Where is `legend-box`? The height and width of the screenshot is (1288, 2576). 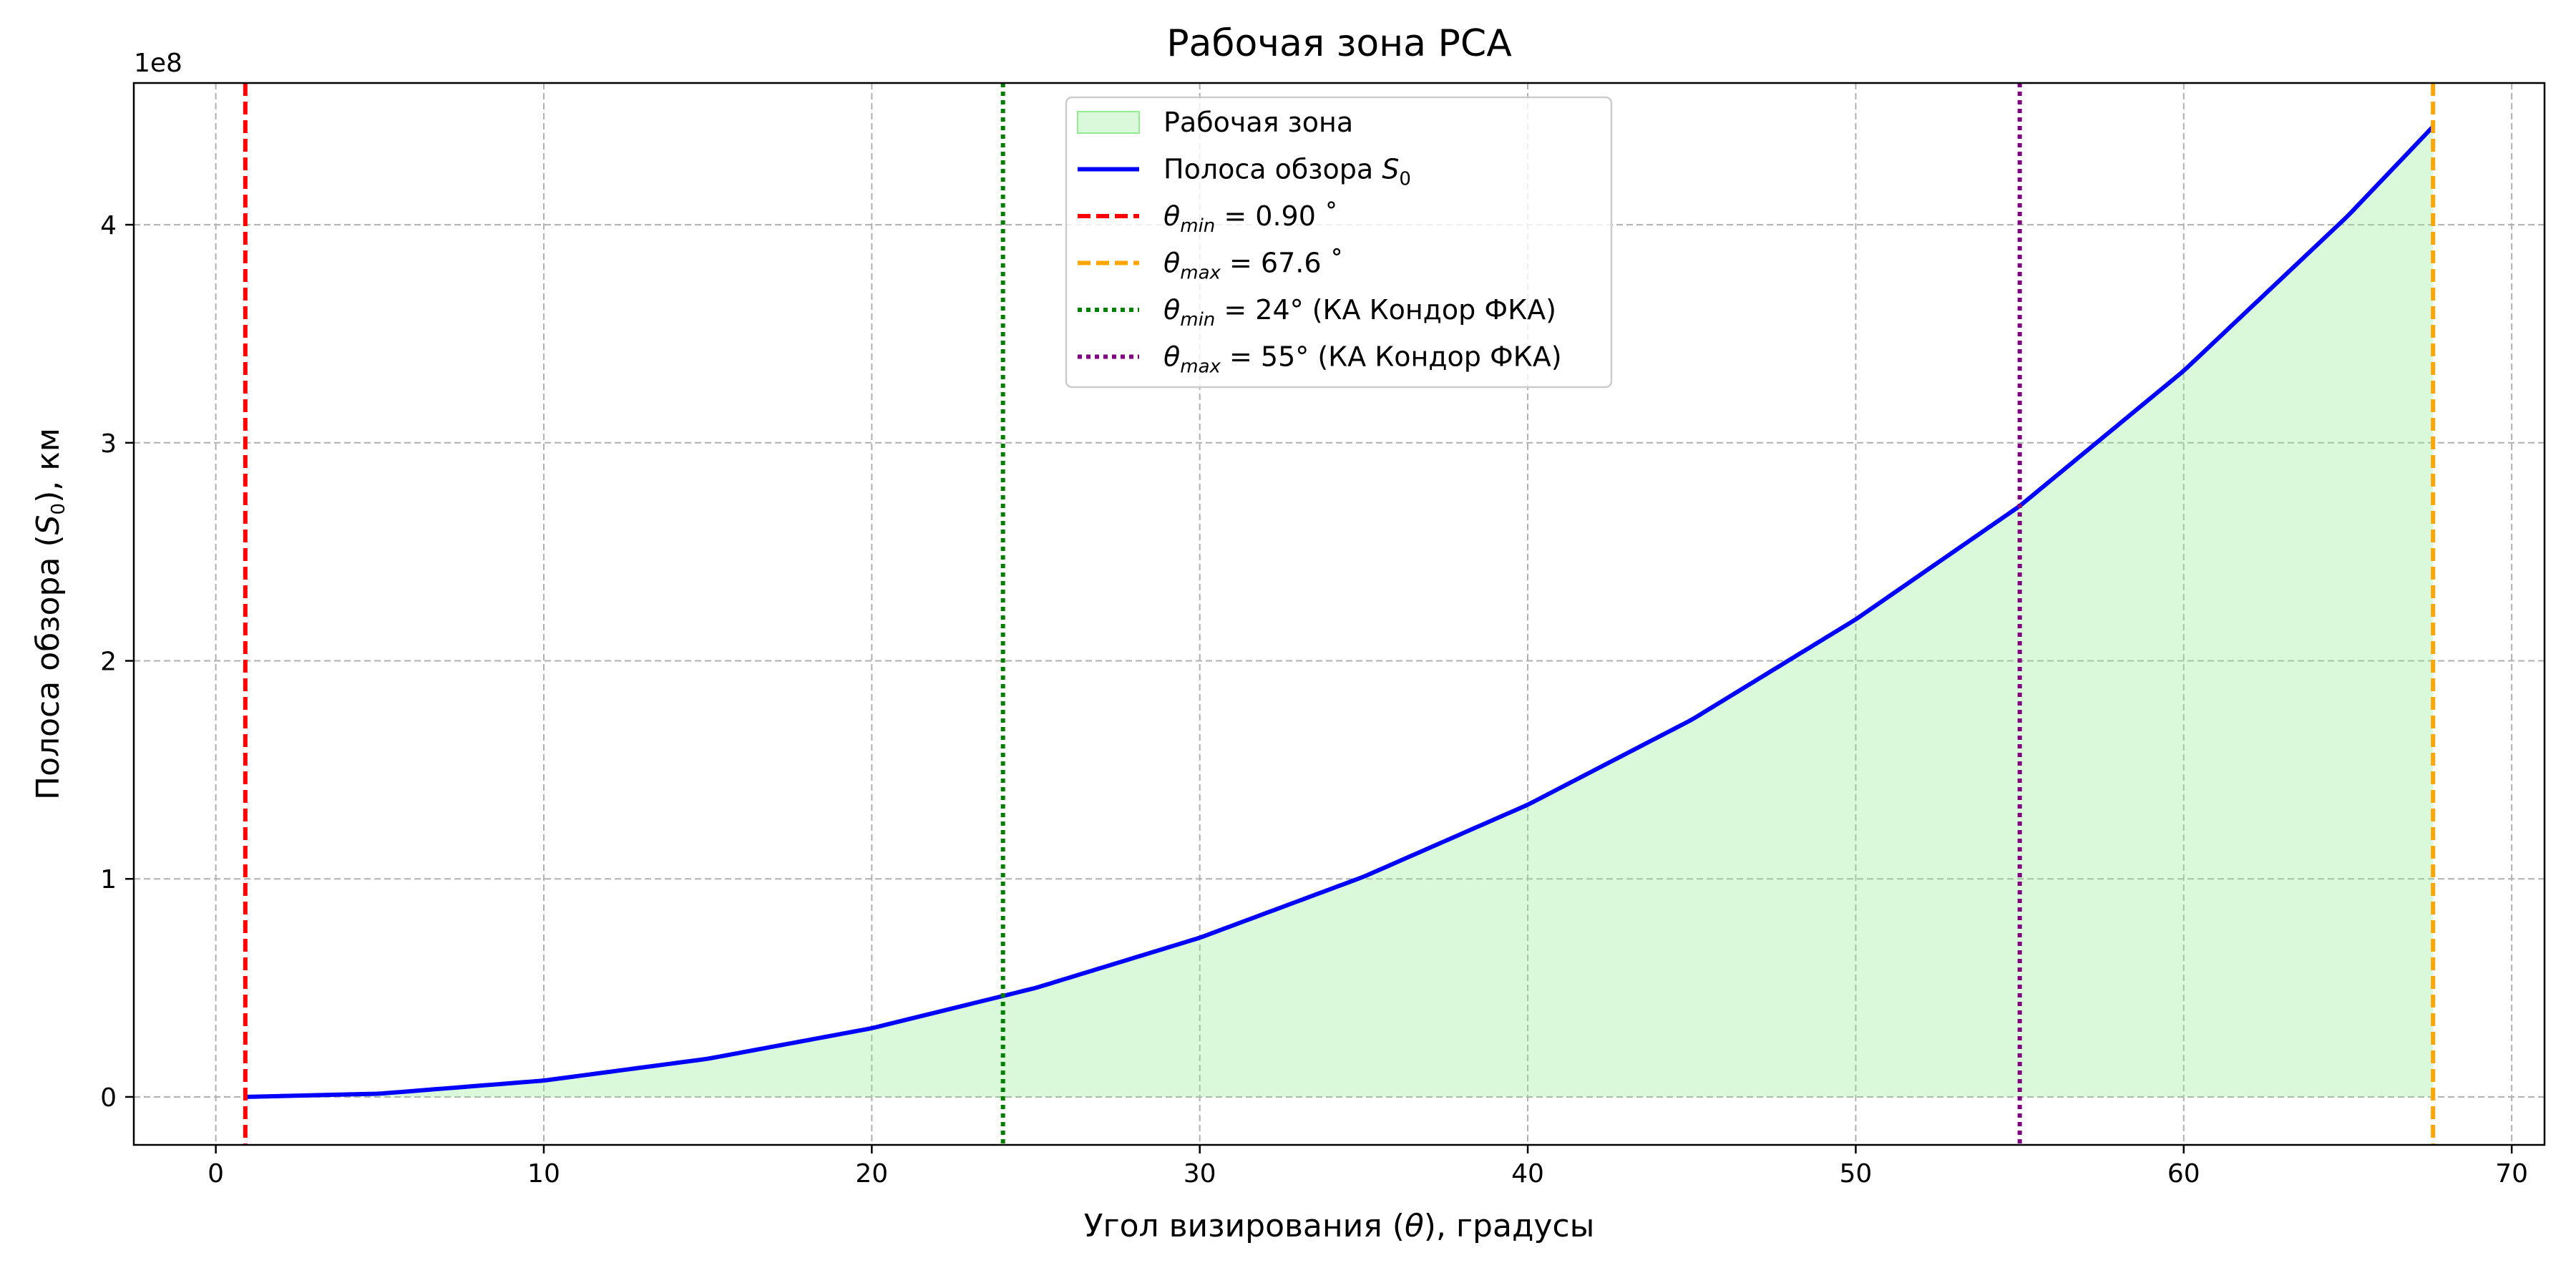 legend-box is located at coordinates (1339, 242).